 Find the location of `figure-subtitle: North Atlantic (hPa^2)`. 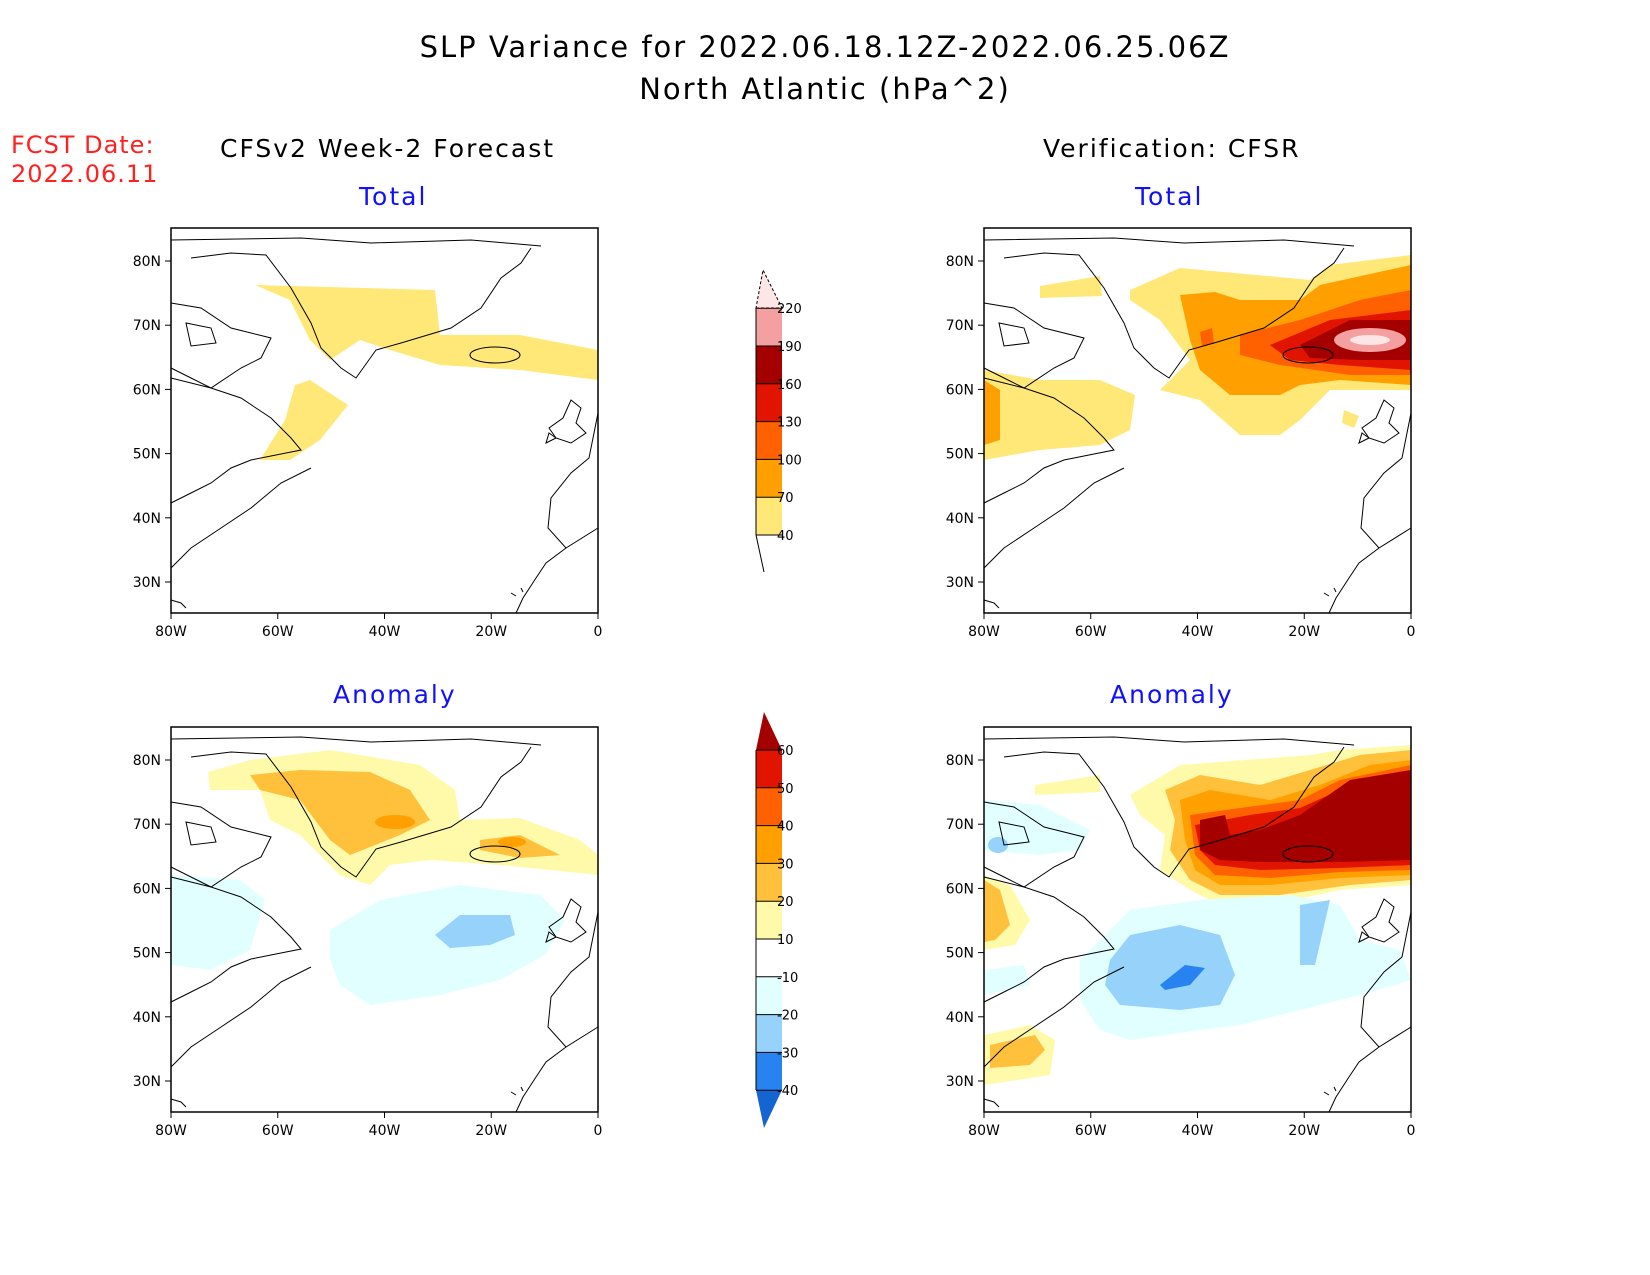

figure-subtitle: North Atlantic (hPa^2) is located at coordinates (825, 89).